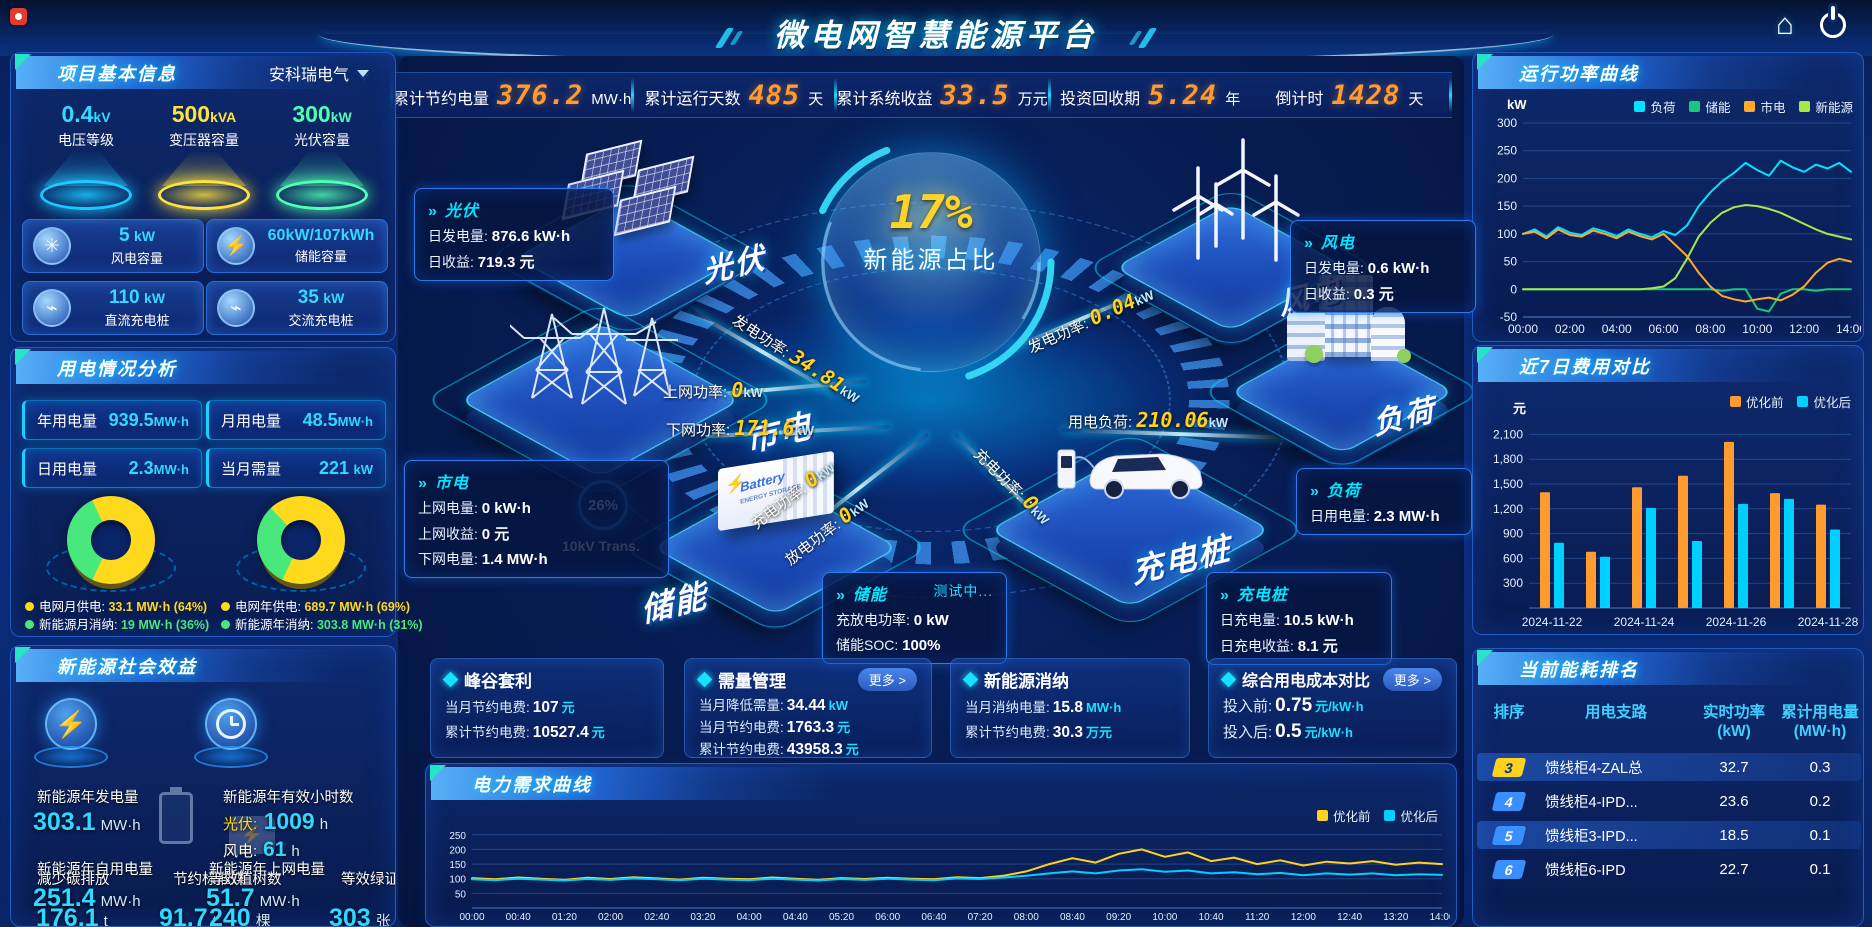  What do you see at coordinates (1299, 618) in the screenshot?
I see `infobox-charger: » 充电桩 日充电量: 10.5 kW·h 日充电收益: 8.1 元` at bounding box center [1299, 618].